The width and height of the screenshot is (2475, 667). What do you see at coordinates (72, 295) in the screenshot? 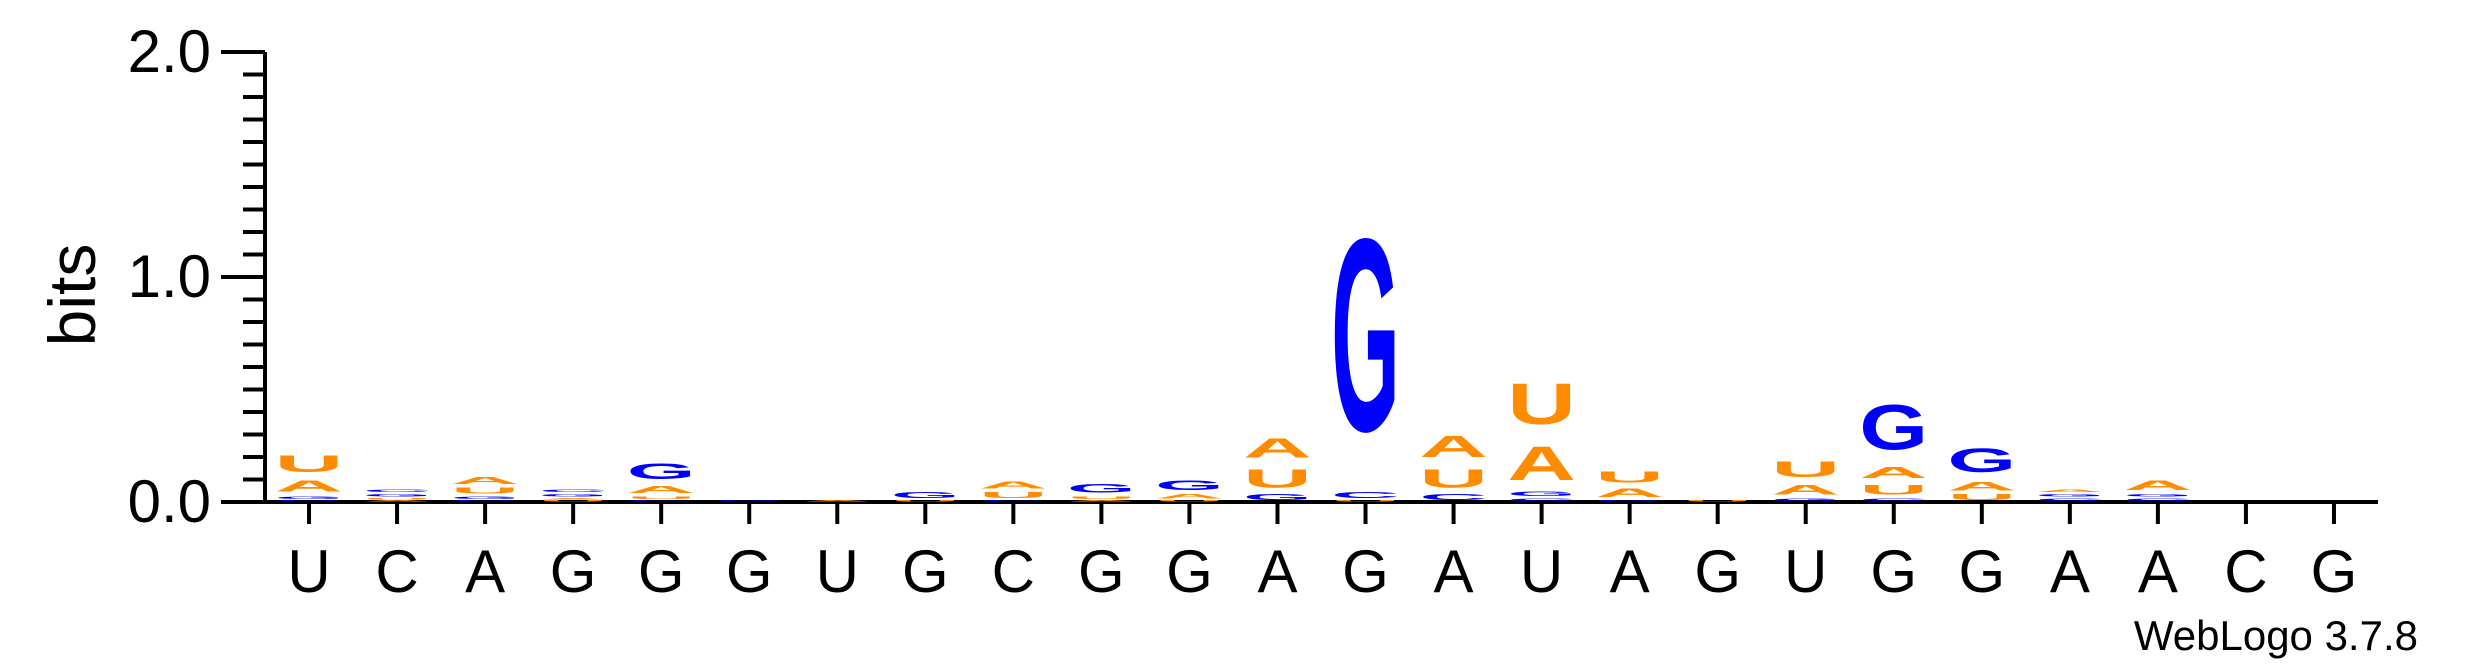
I see `y-axis-label: bits` at bounding box center [72, 295].